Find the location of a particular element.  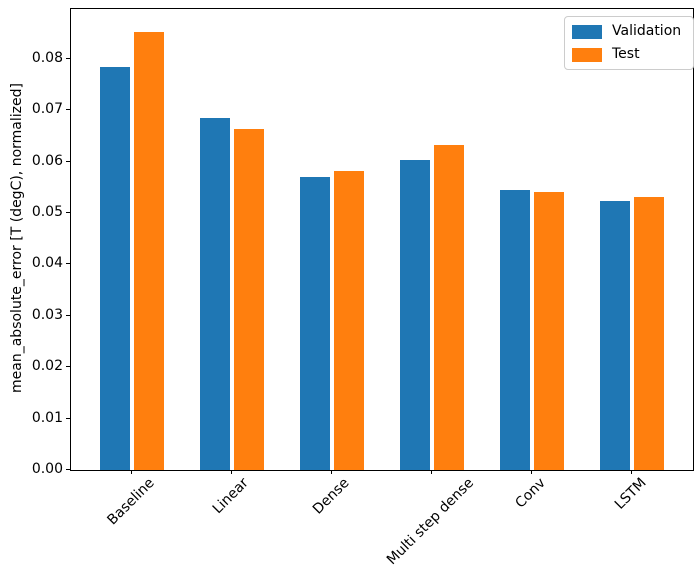

y-tick-label: 0.07 is located at coordinates (47, 109).